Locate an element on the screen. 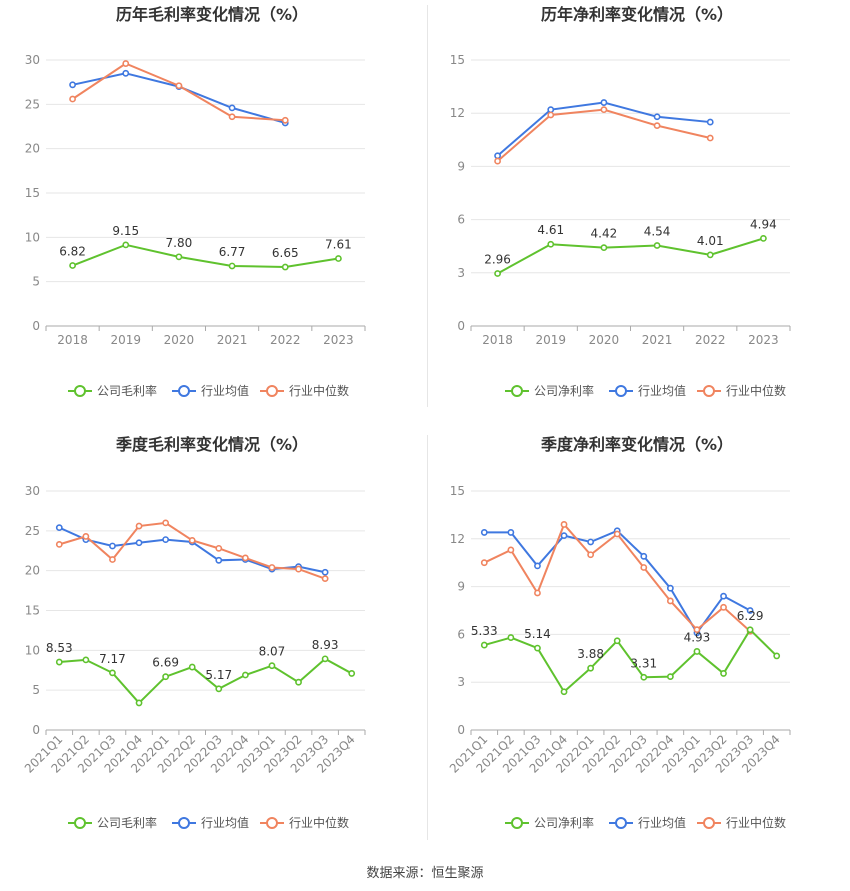  legend-label: 行业均值 is located at coordinates (662, 390).